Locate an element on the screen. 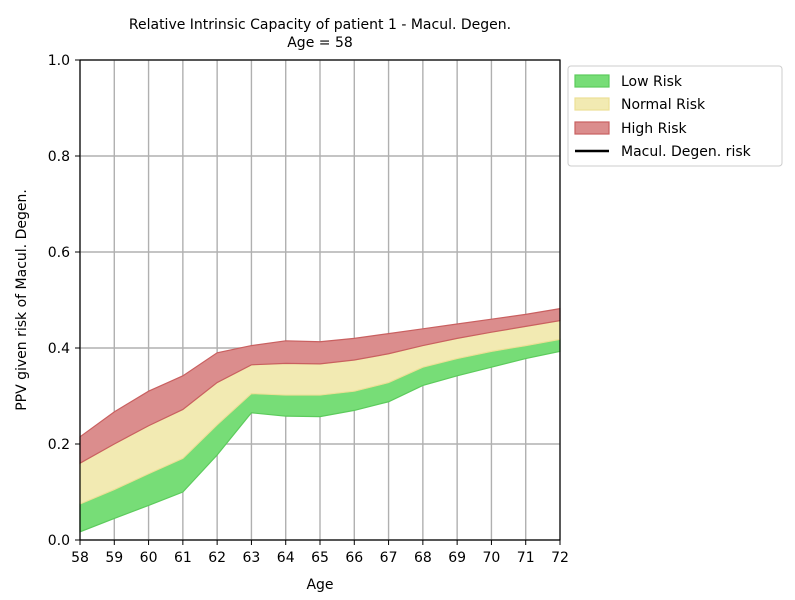 The image size is (795, 600). y-tick-label: 0.6 is located at coordinates (59, 253).